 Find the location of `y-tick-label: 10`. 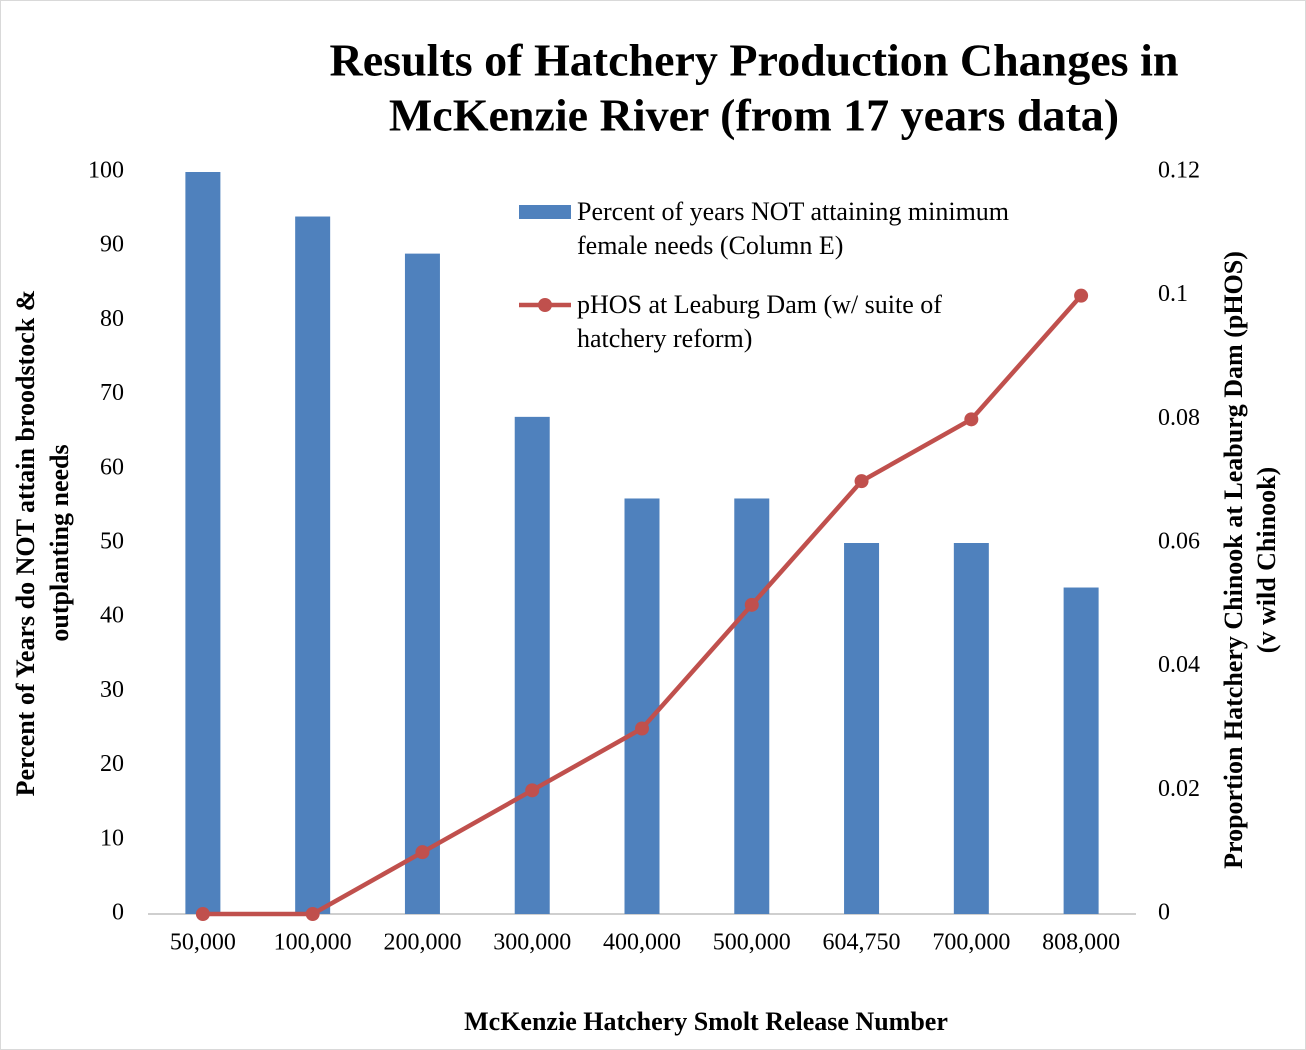

y-tick-label: 10 is located at coordinates (112, 838).